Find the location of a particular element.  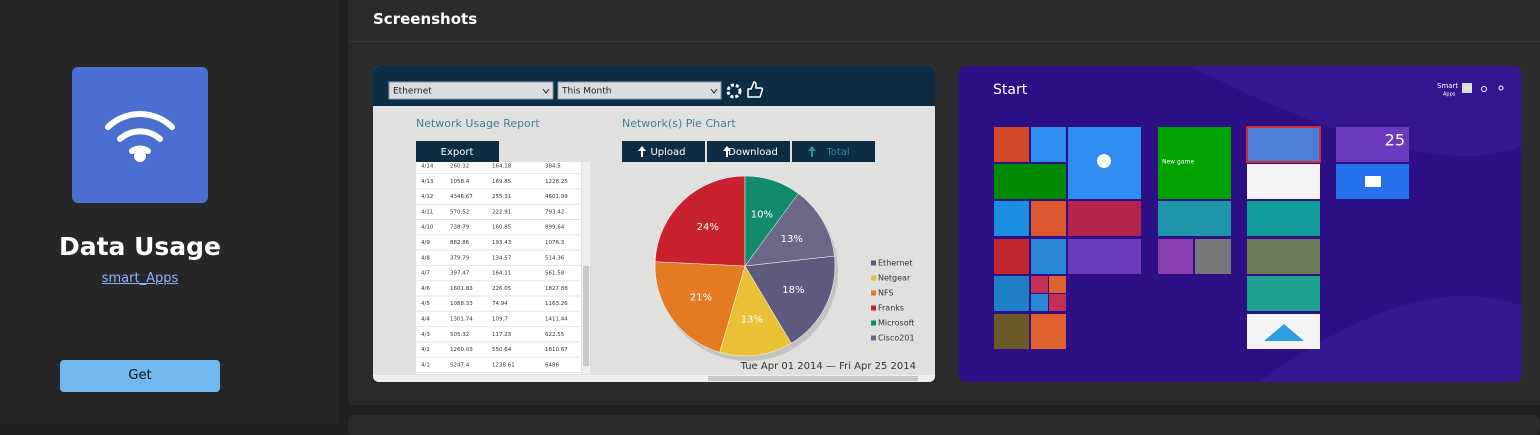

table-cell: 1088.33 is located at coordinates (461, 304).